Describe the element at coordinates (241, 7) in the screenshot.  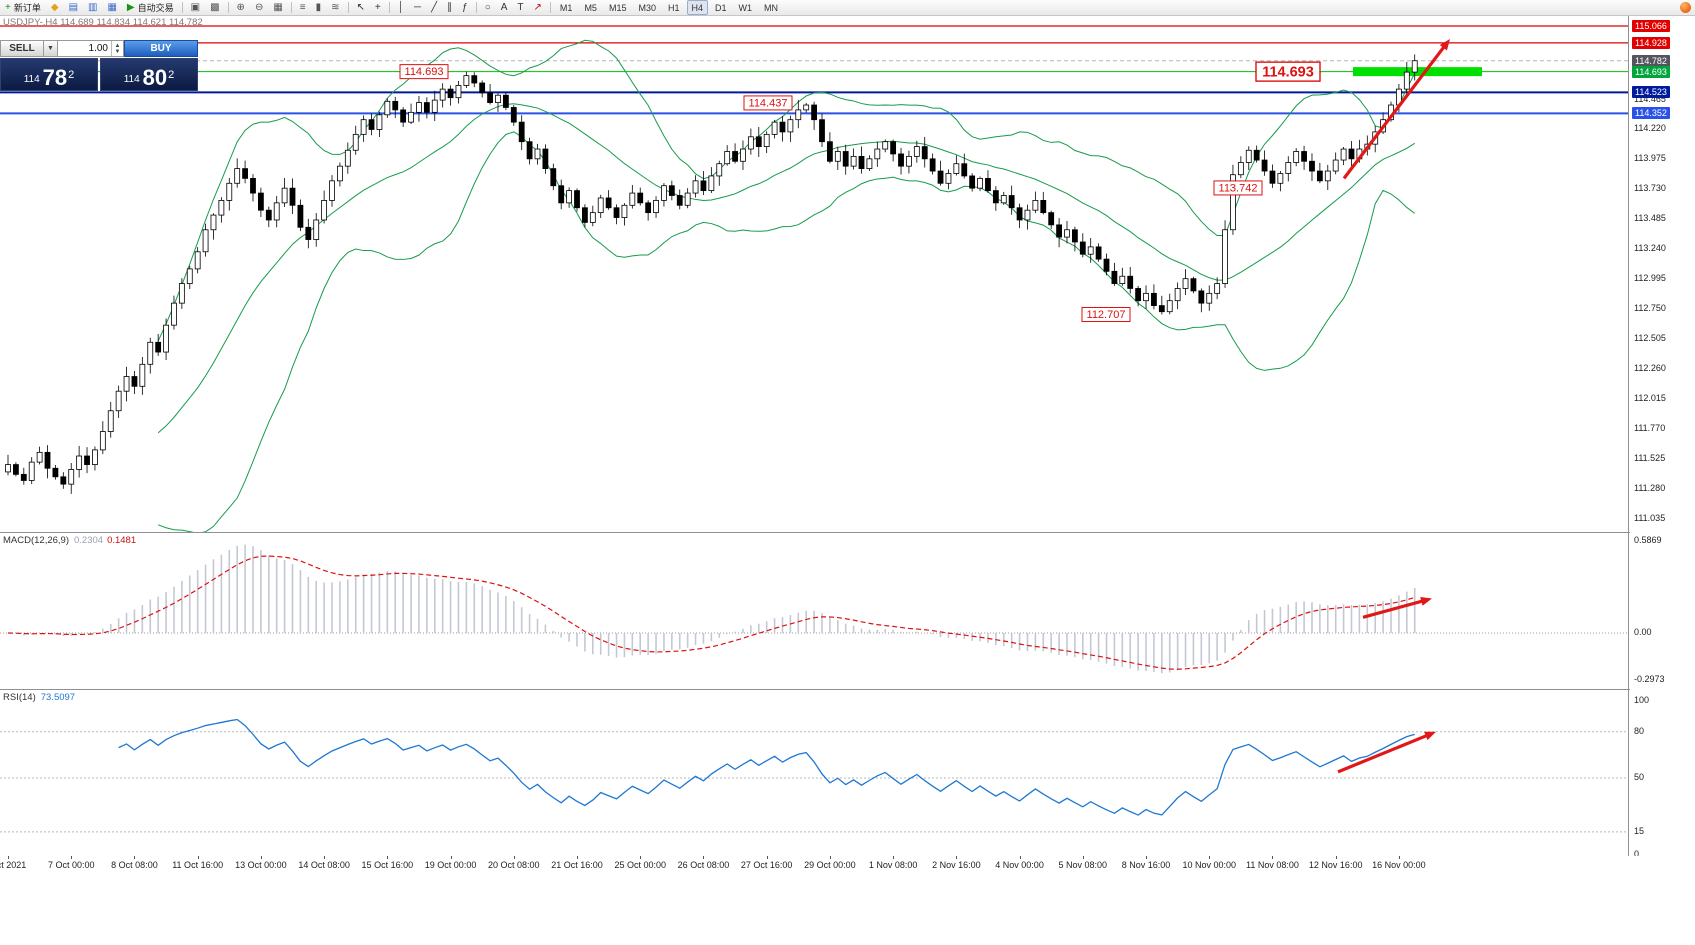
I see `zoom-in-icon-button: ⊕` at that location.